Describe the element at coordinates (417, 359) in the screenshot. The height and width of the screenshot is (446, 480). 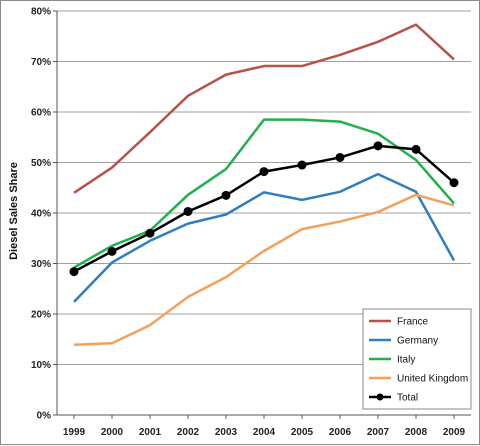
I see `legend: France Germany Italy United Kingdom Total` at that location.